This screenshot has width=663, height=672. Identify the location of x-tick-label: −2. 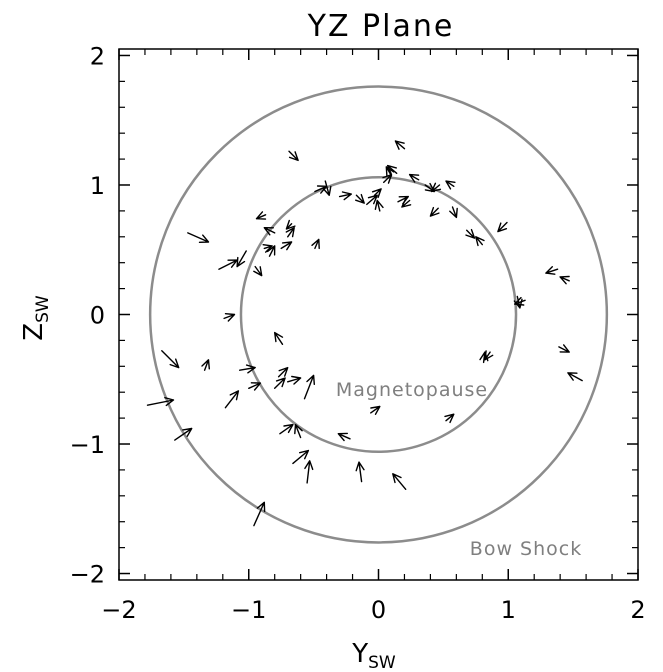
(118, 610).